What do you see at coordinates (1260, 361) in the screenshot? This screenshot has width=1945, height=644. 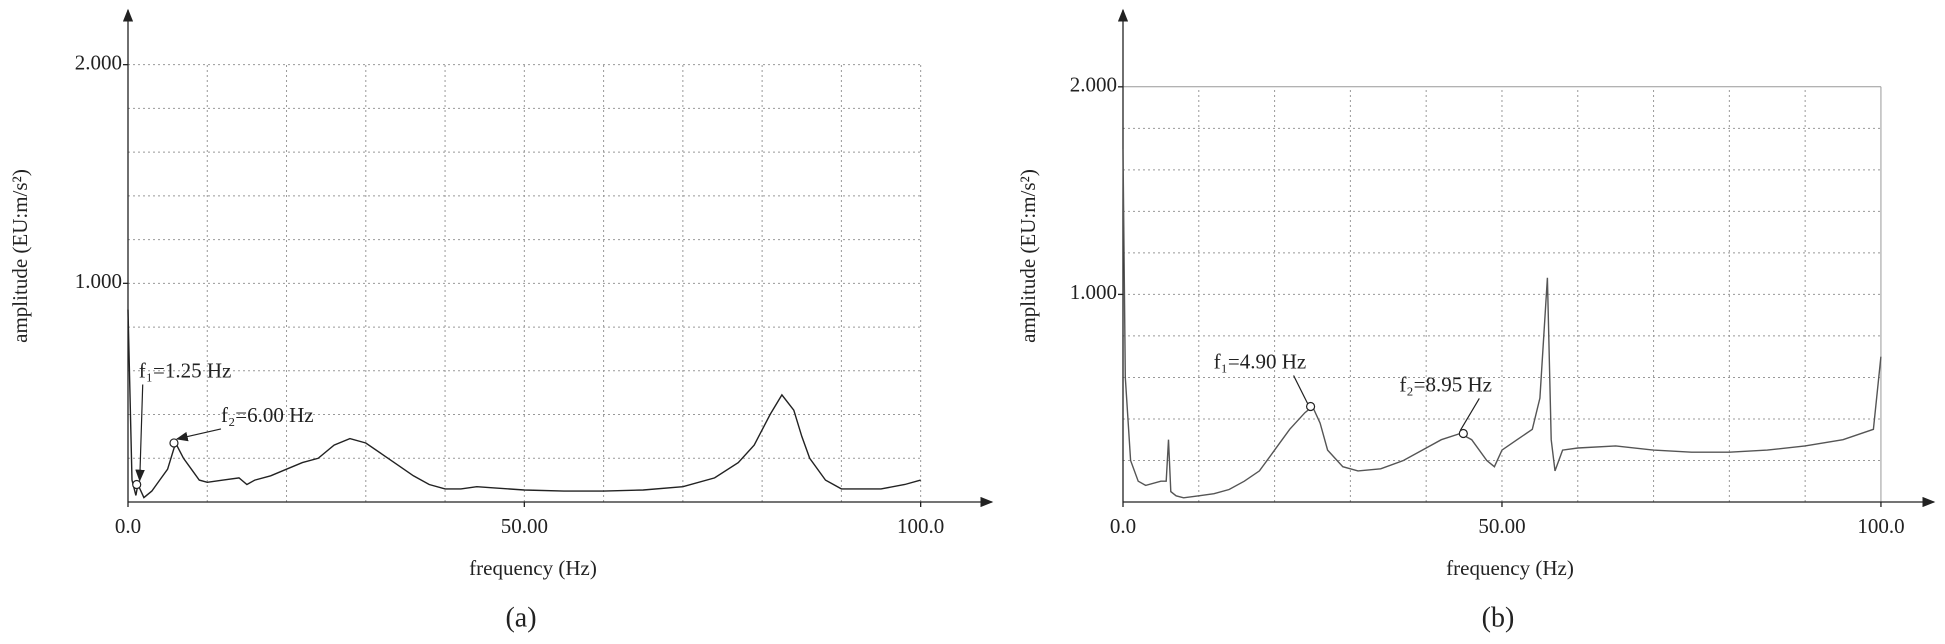 I see `annotation-label: f₁=4.90 Hz` at bounding box center [1260, 361].